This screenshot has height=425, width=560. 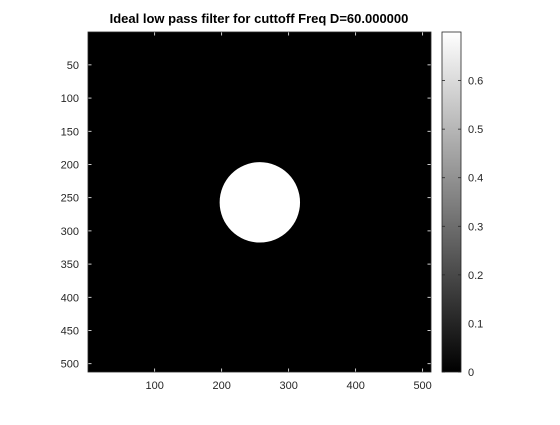 I want to click on y-tick-label: 400, so click(x=70, y=298).